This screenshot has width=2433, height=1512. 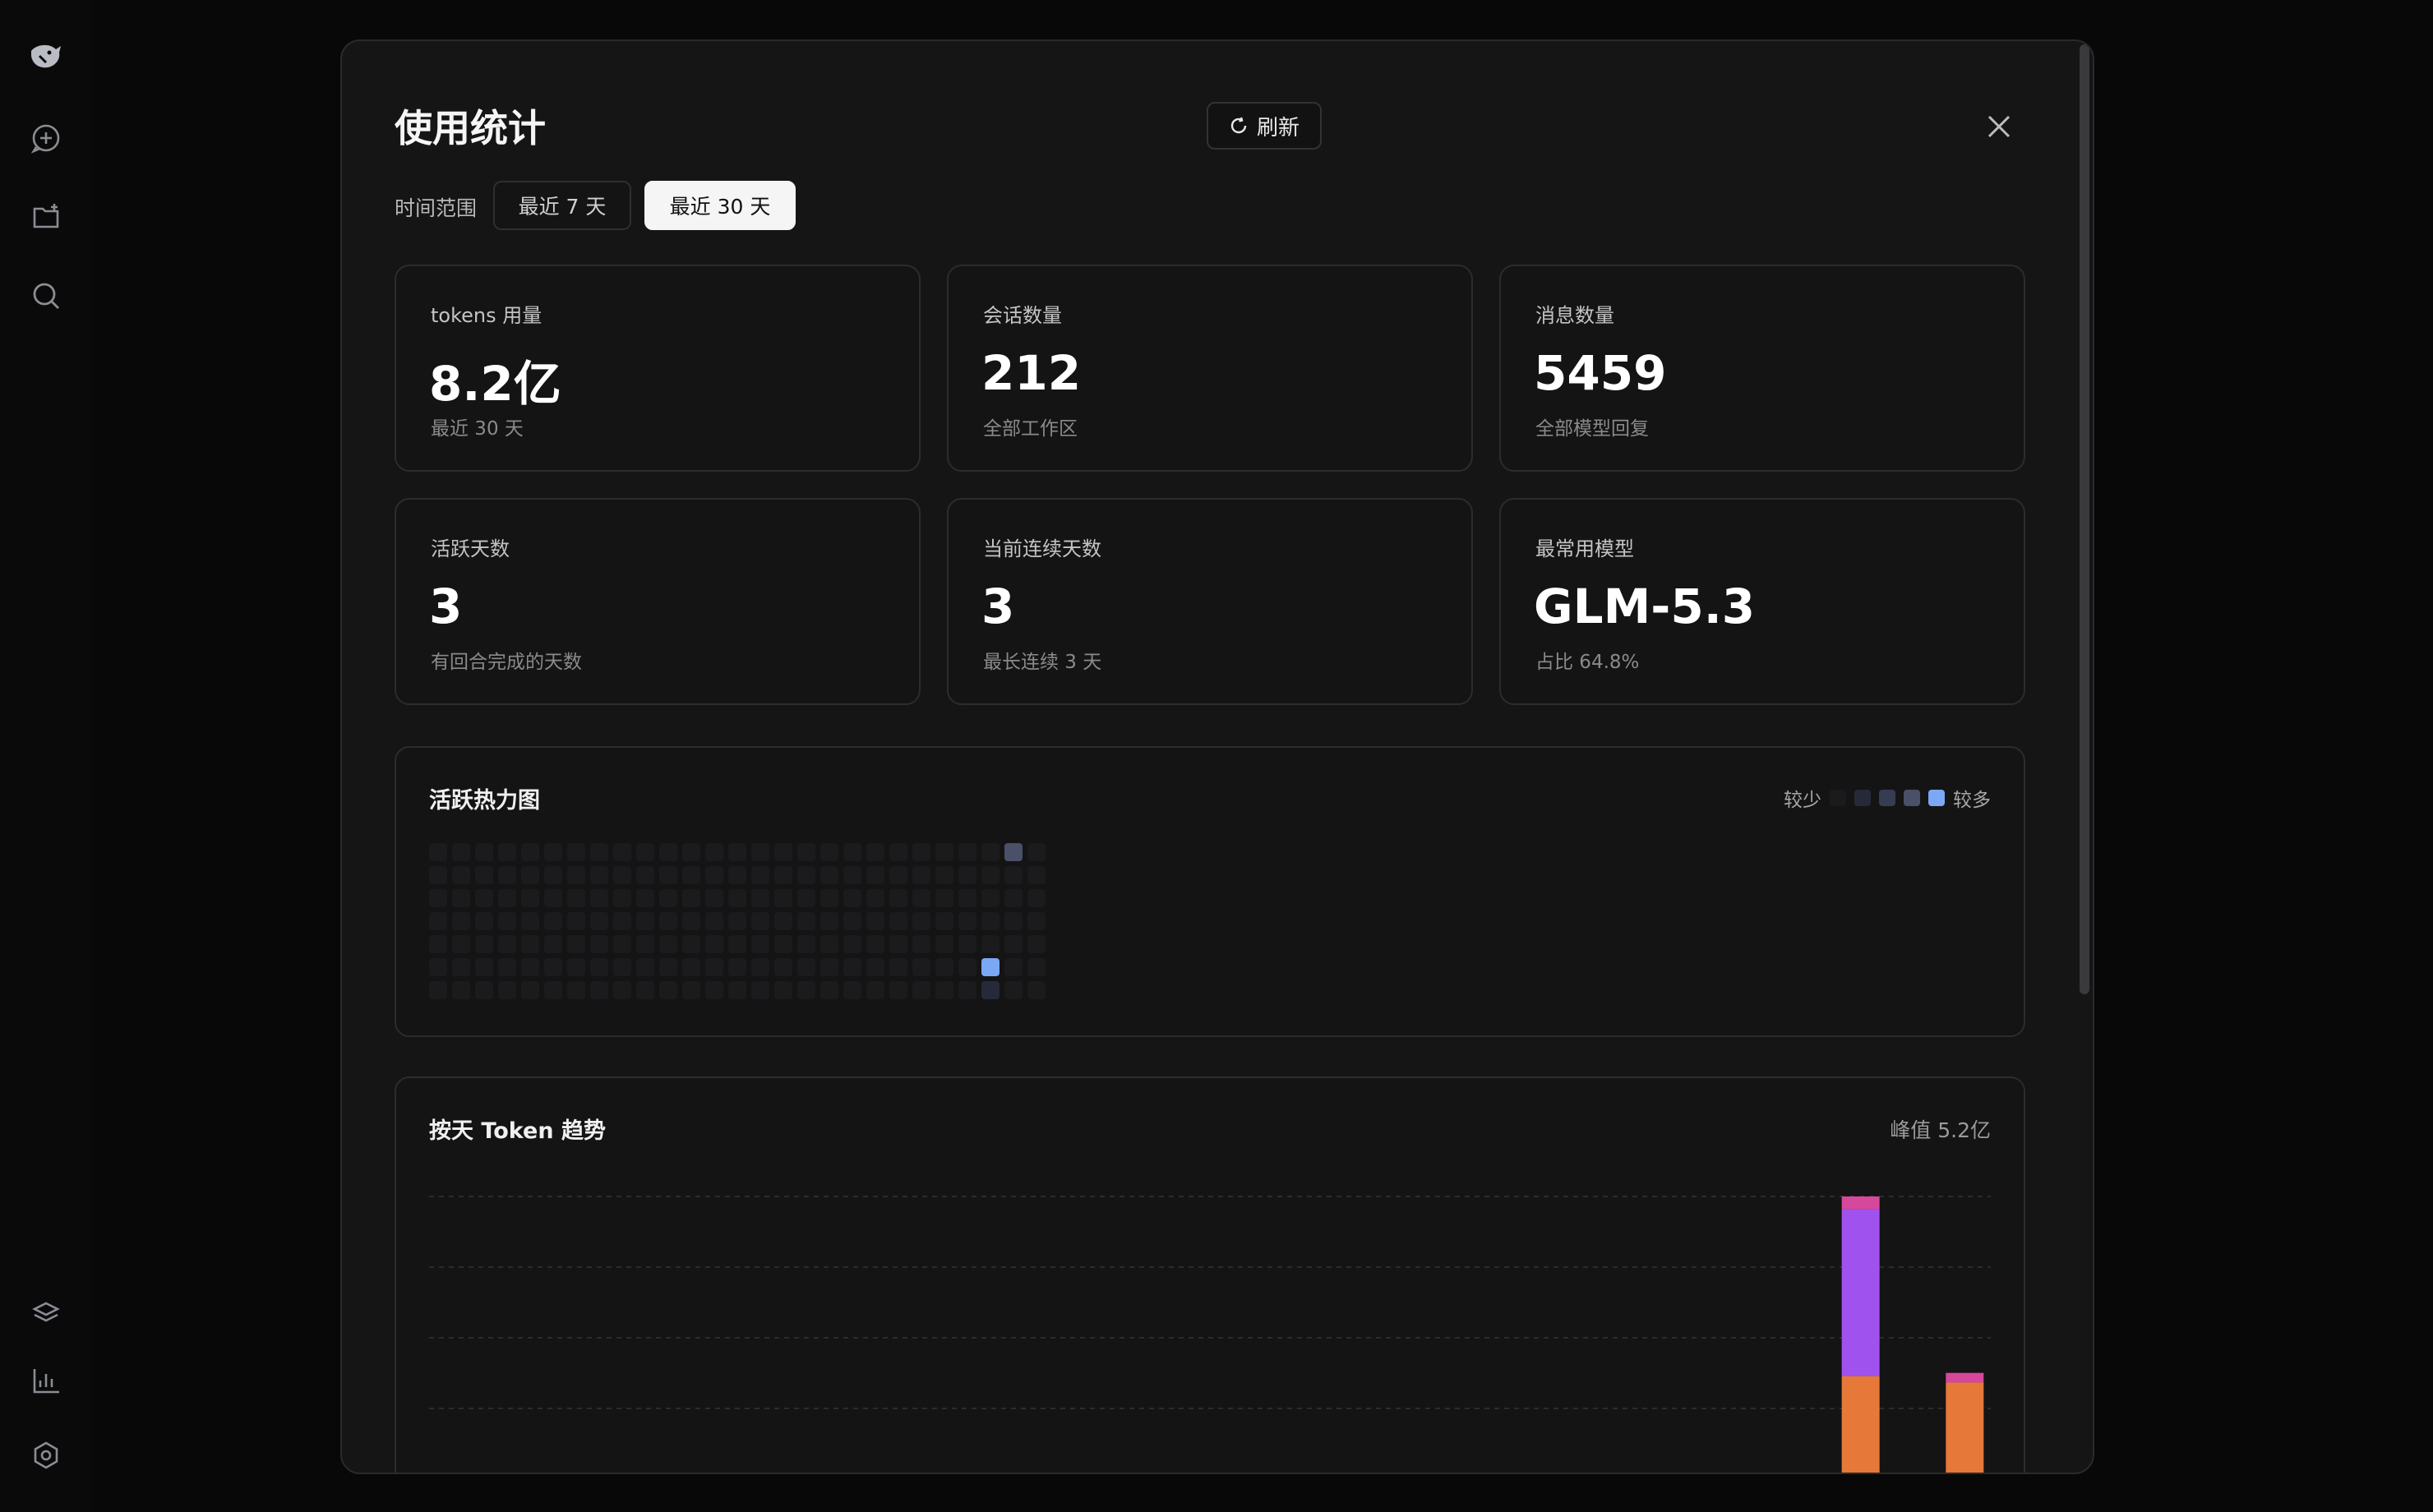 I want to click on range-30-days-button: 最近 30 天, so click(x=720, y=206).